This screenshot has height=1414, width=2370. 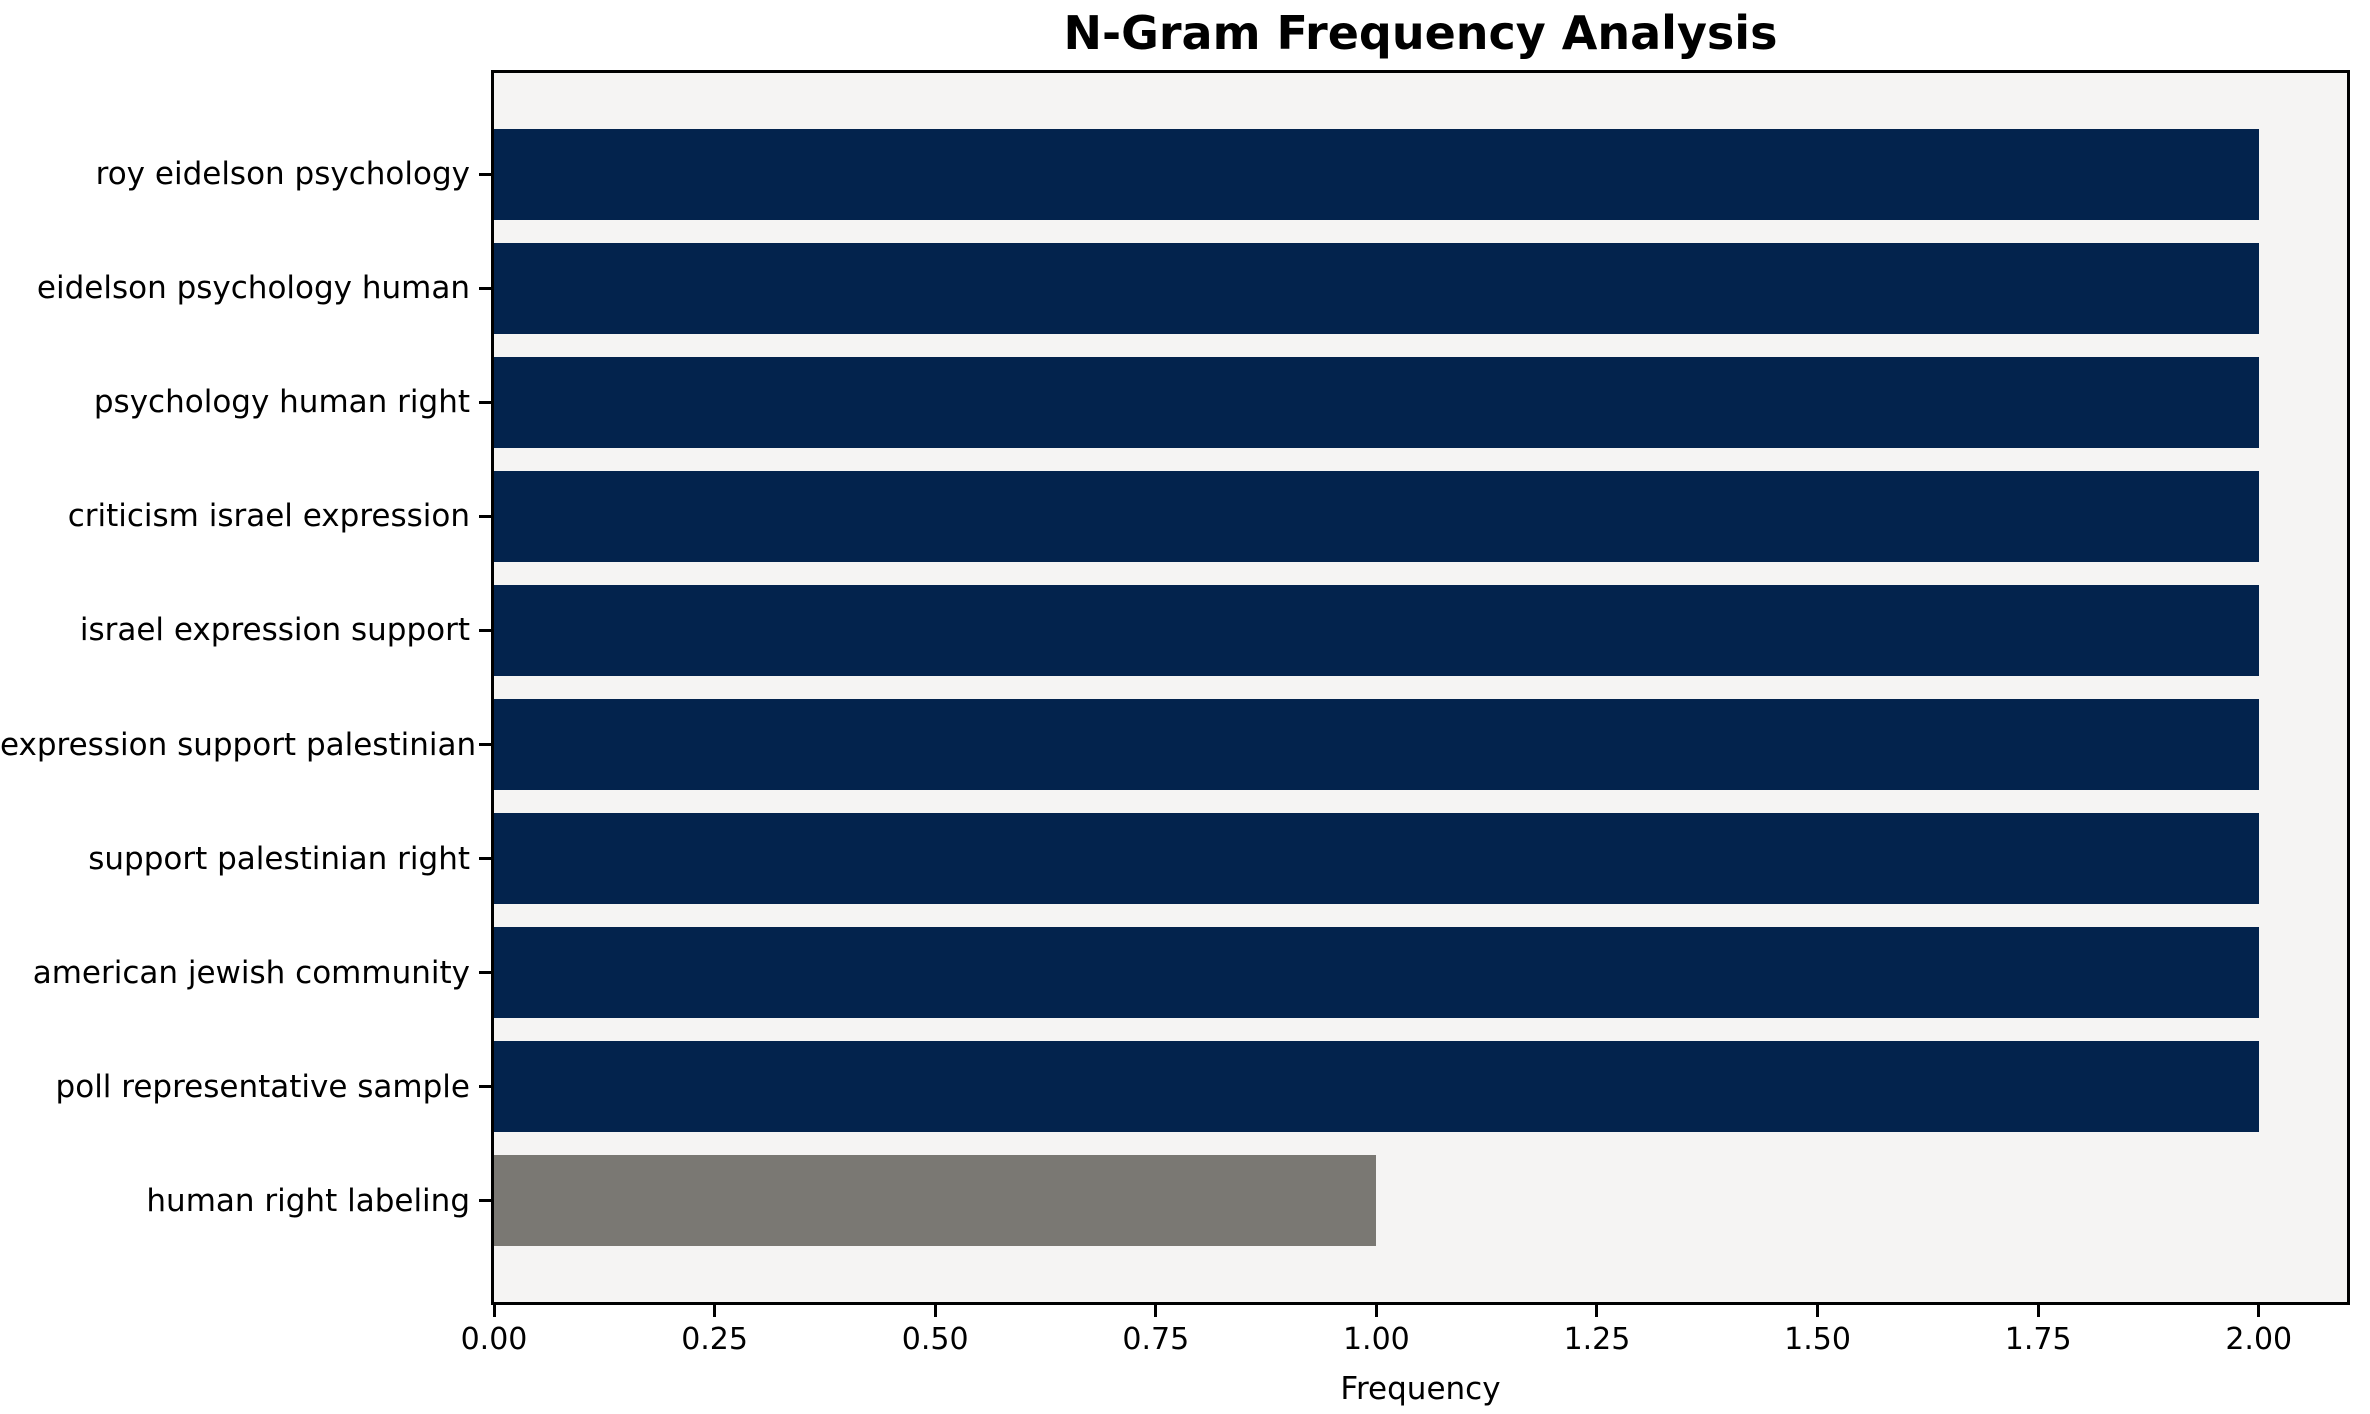 What do you see at coordinates (1376, 1339) in the screenshot?
I see `x-tick-label: 1.00` at bounding box center [1376, 1339].